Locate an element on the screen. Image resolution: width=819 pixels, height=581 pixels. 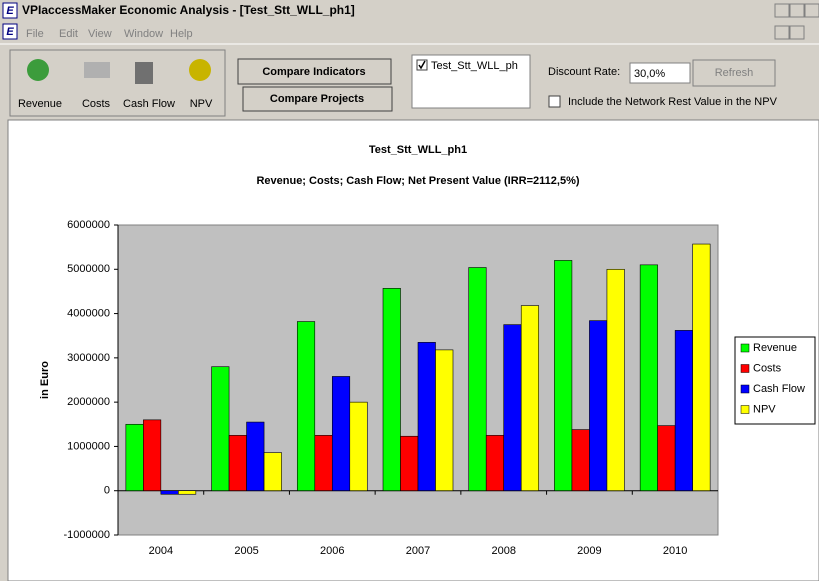
compare-projects-btn is located at coordinates (317, 99).